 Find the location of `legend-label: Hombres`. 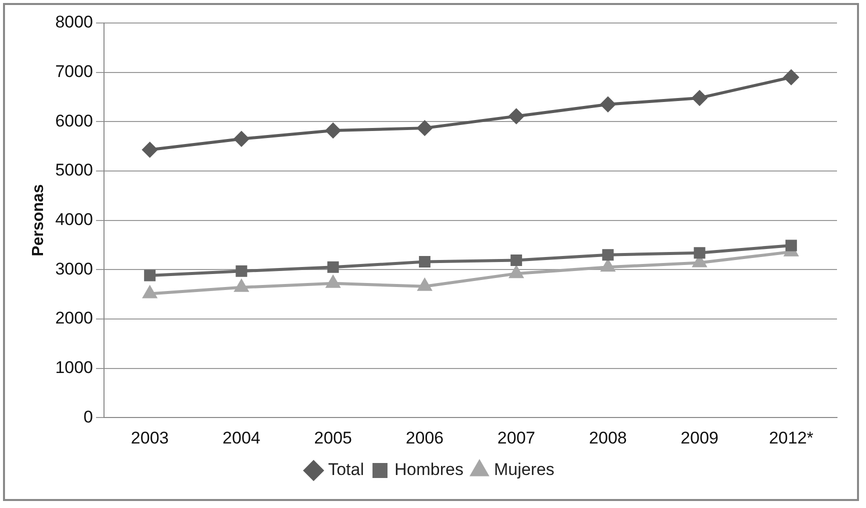

legend-label: Hombres is located at coordinates (429, 470).